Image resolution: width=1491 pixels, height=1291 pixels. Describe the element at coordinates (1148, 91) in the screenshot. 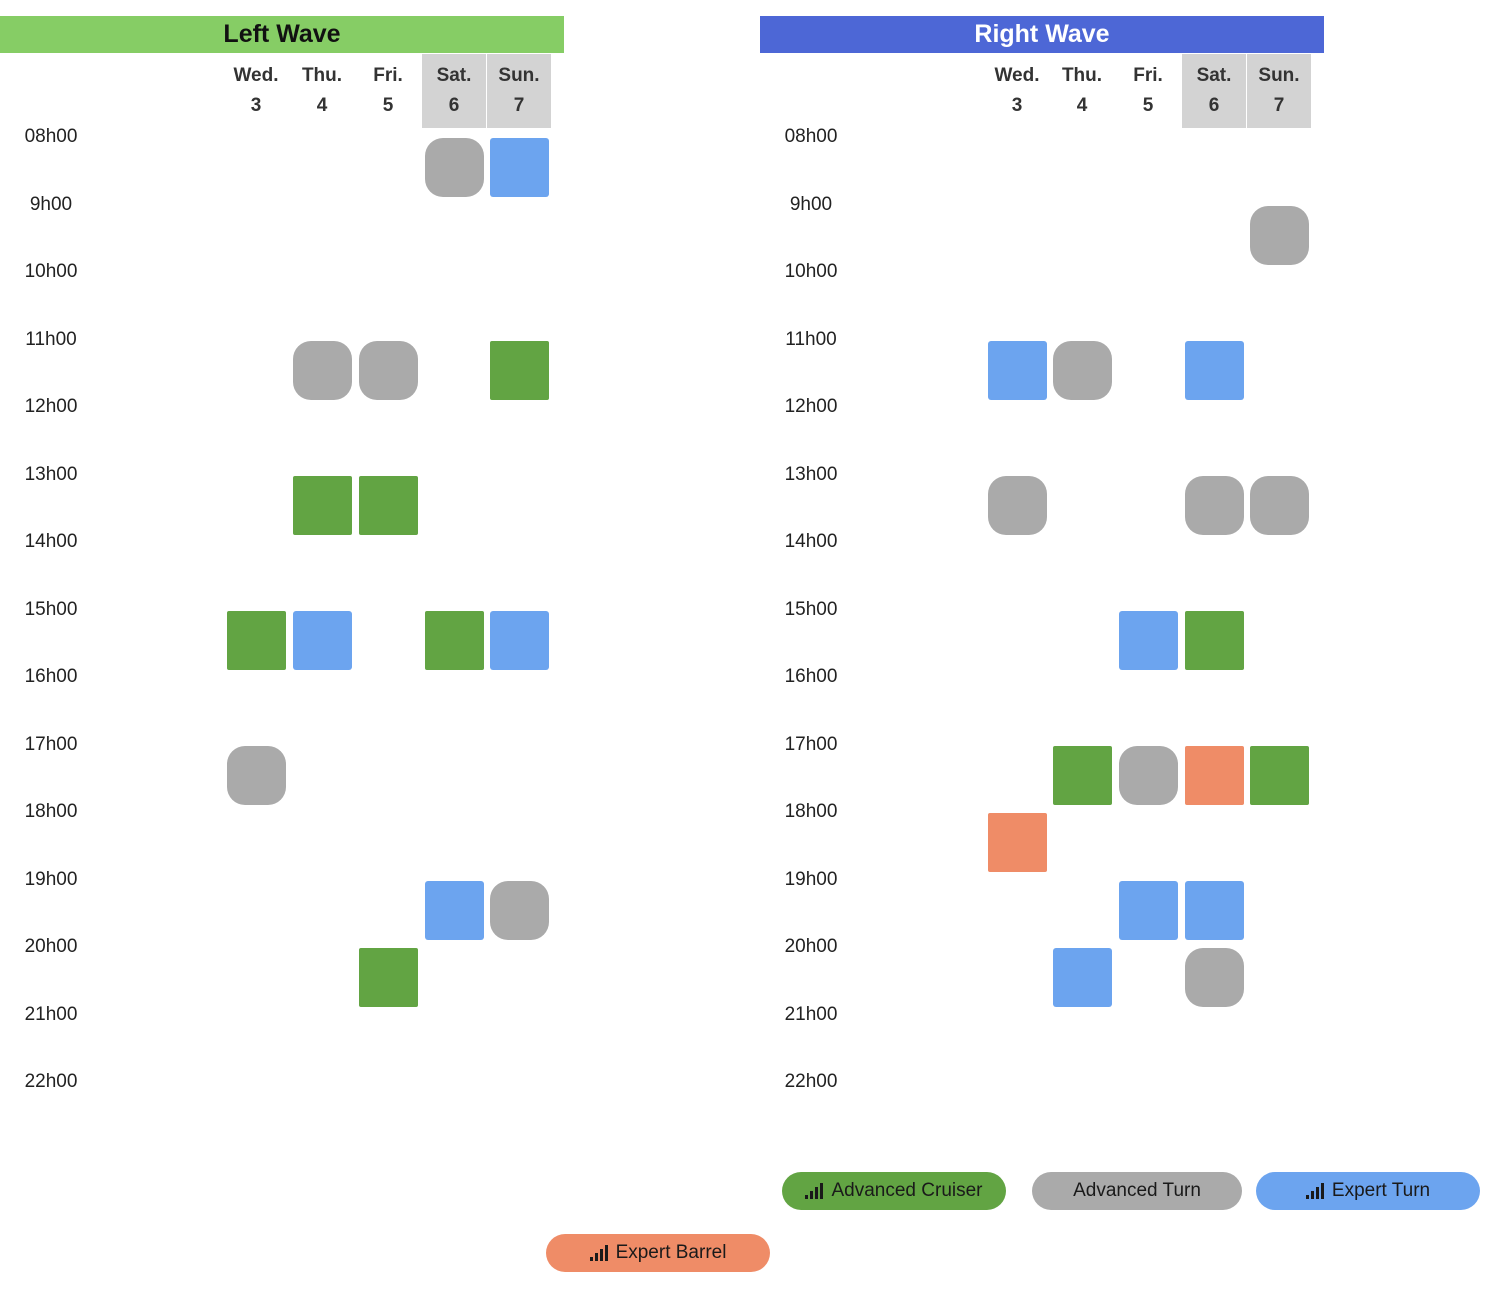

I see `day-header-right-5: Fri. 5` at that location.